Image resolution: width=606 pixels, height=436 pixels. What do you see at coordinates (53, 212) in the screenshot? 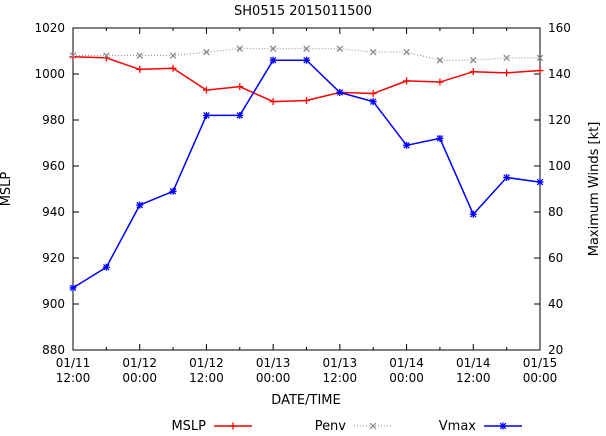
I see `y-left-tick-label: 940` at bounding box center [53, 212].